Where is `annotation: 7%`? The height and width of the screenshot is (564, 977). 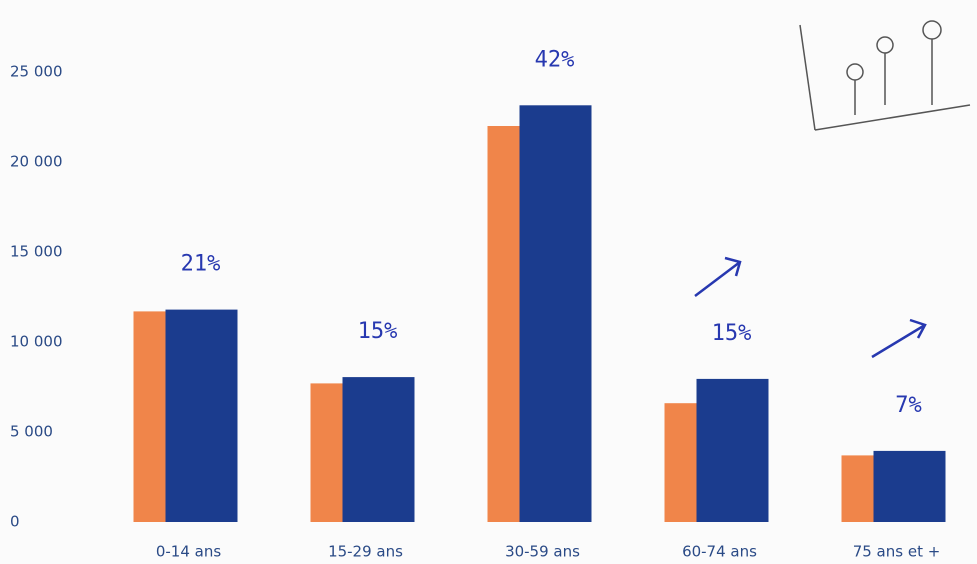 annotation: 7% is located at coordinates (908, 405).